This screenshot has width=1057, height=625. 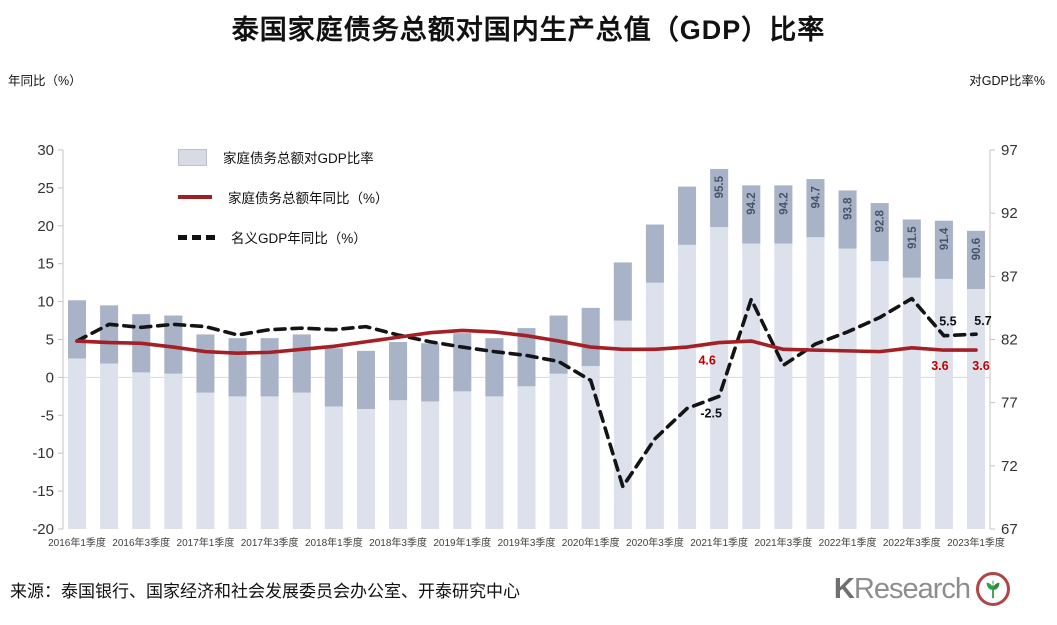 I want to click on kresearch-logo: KResearch, so click(x=922, y=589).